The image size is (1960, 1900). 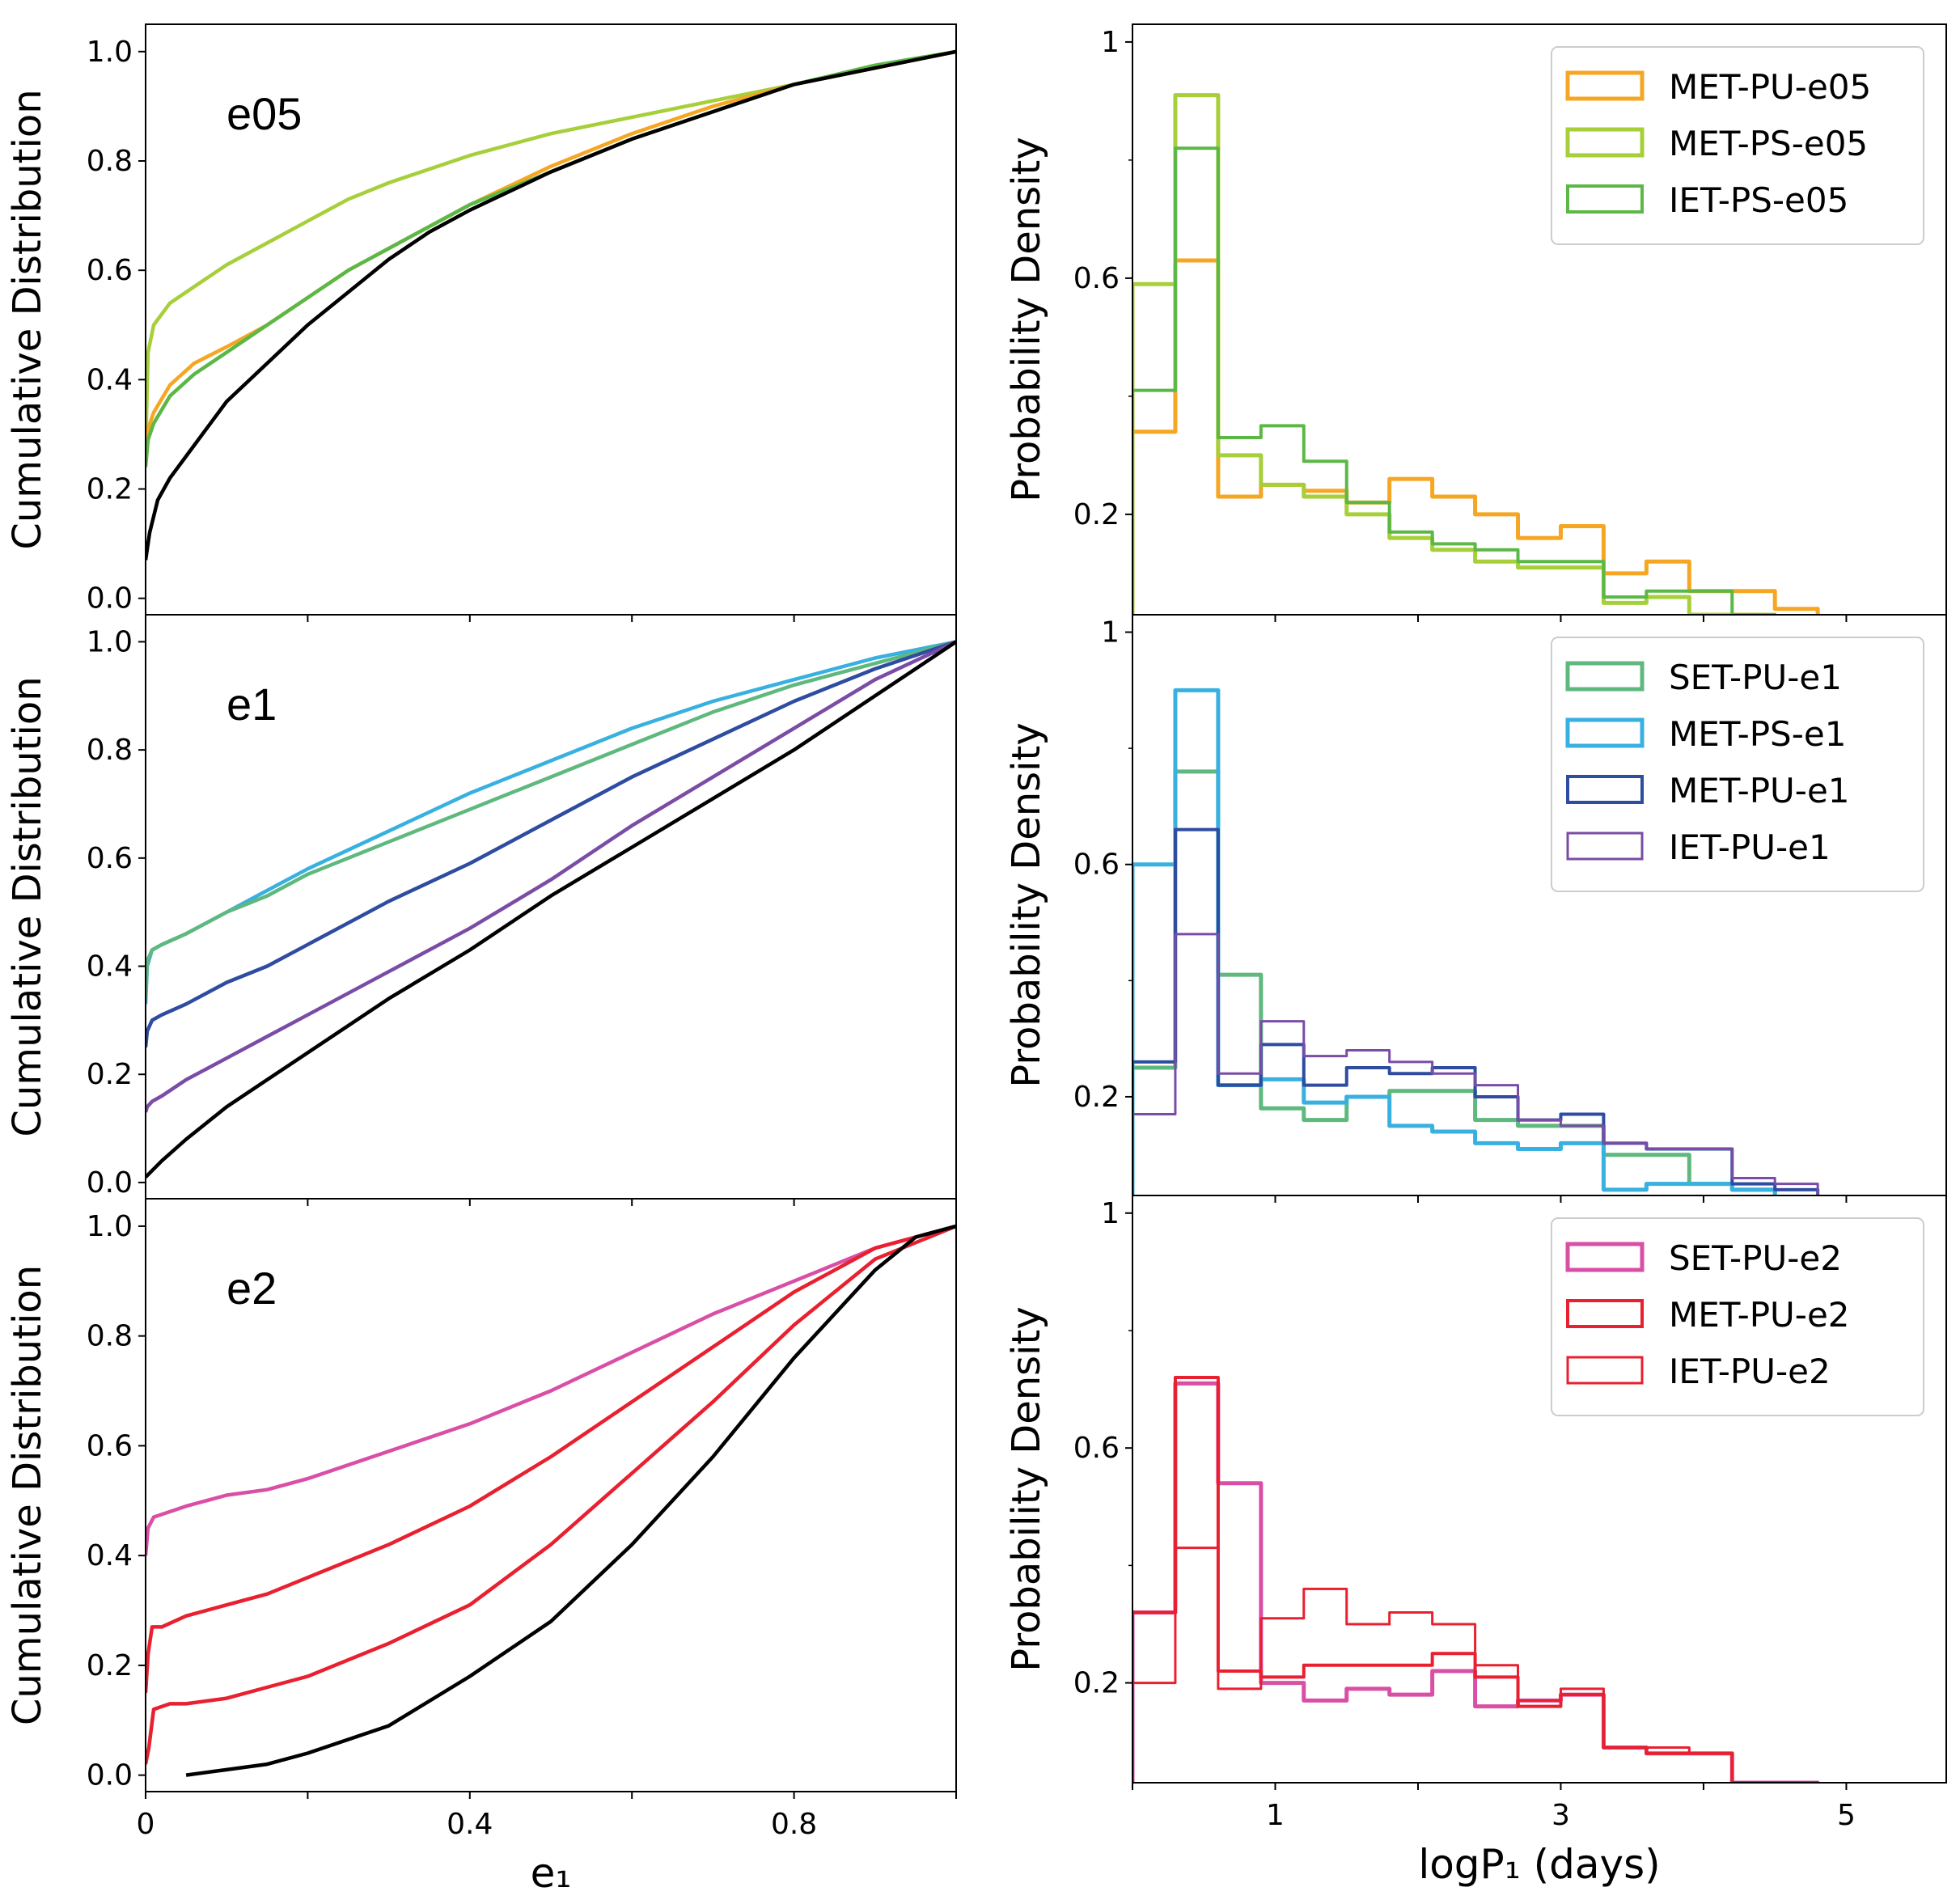 What do you see at coordinates (1560, 1816) in the screenshot?
I see `x-tick-label: 3` at bounding box center [1560, 1816].